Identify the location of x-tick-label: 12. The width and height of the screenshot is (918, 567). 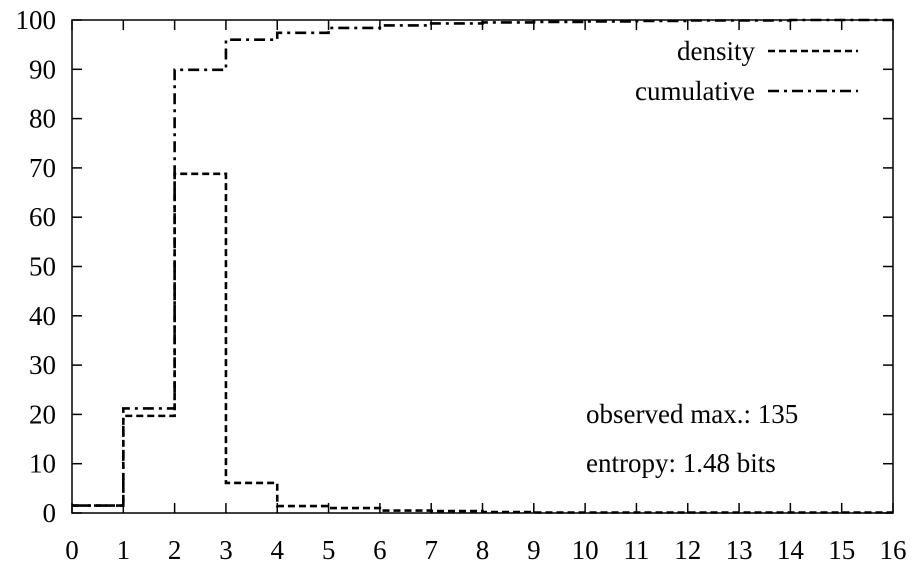
(687, 550).